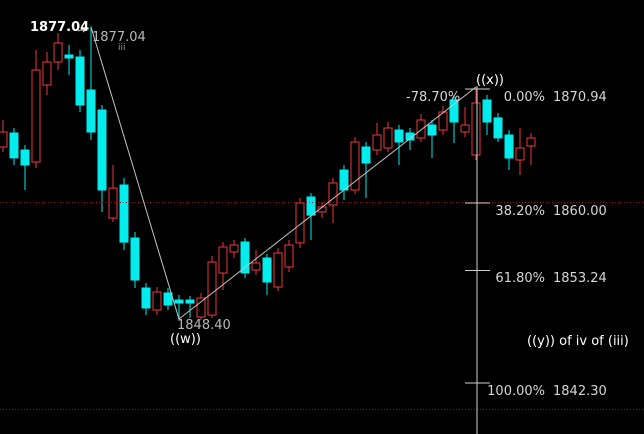 The image size is (644, 434). What do you see at coordinates (490, 80) in the screenshot?
I see `wave-x-label: ((x))` at bounding box center [490, 80].